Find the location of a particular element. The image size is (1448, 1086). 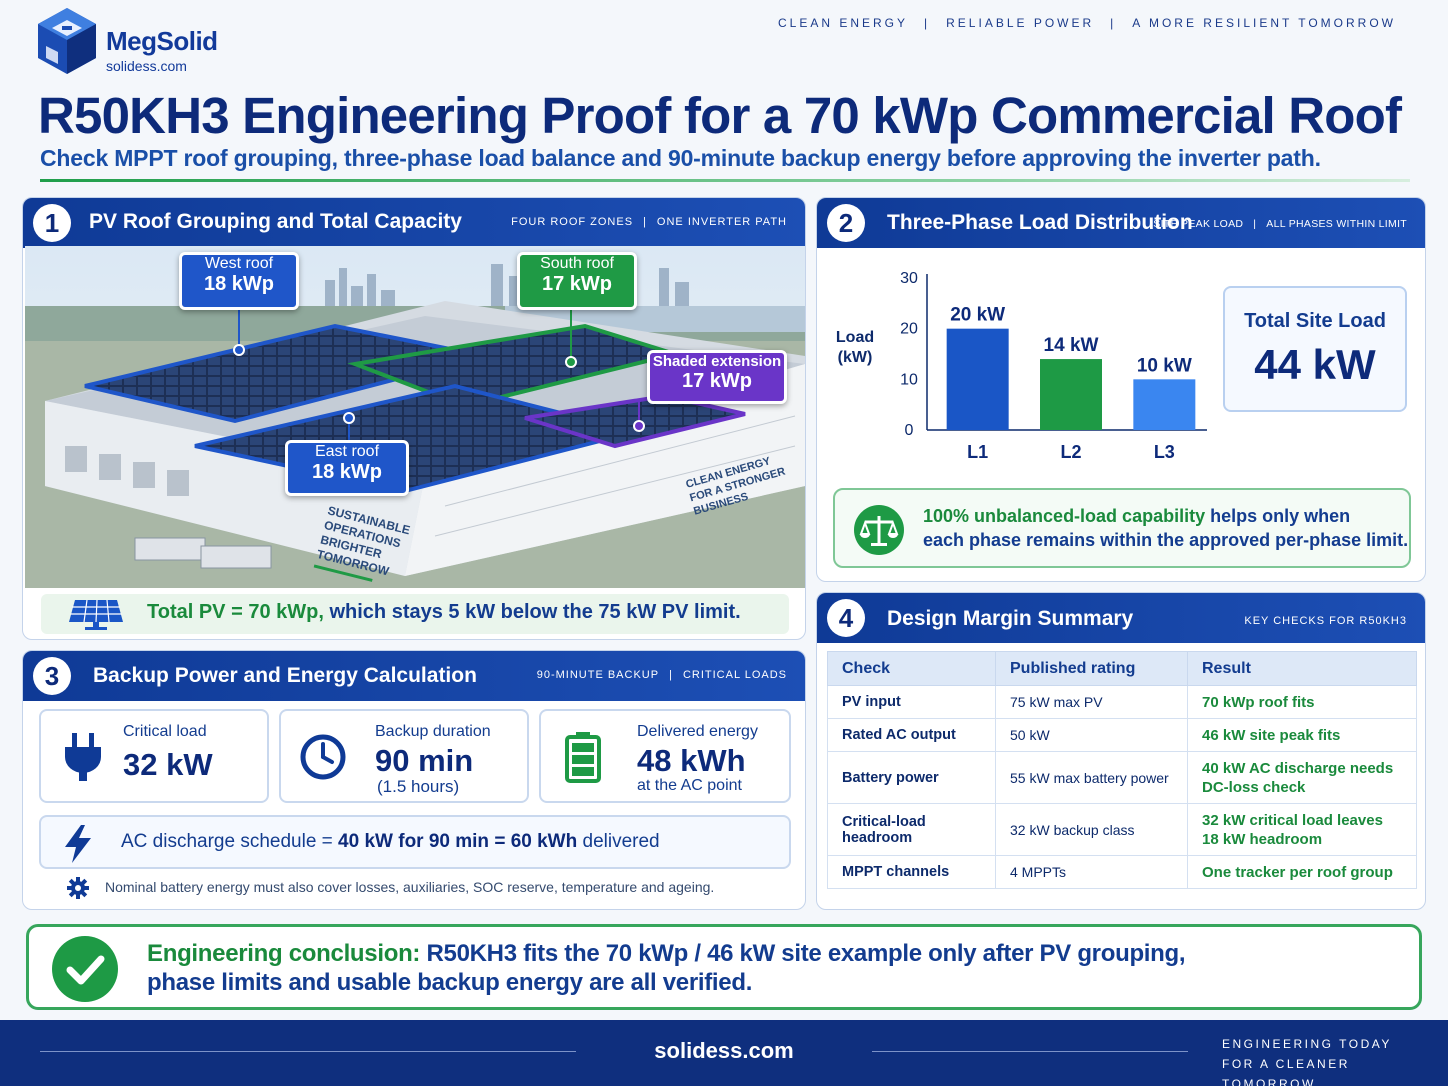

column-header: Published rating is located at coordinates (1091, 668).